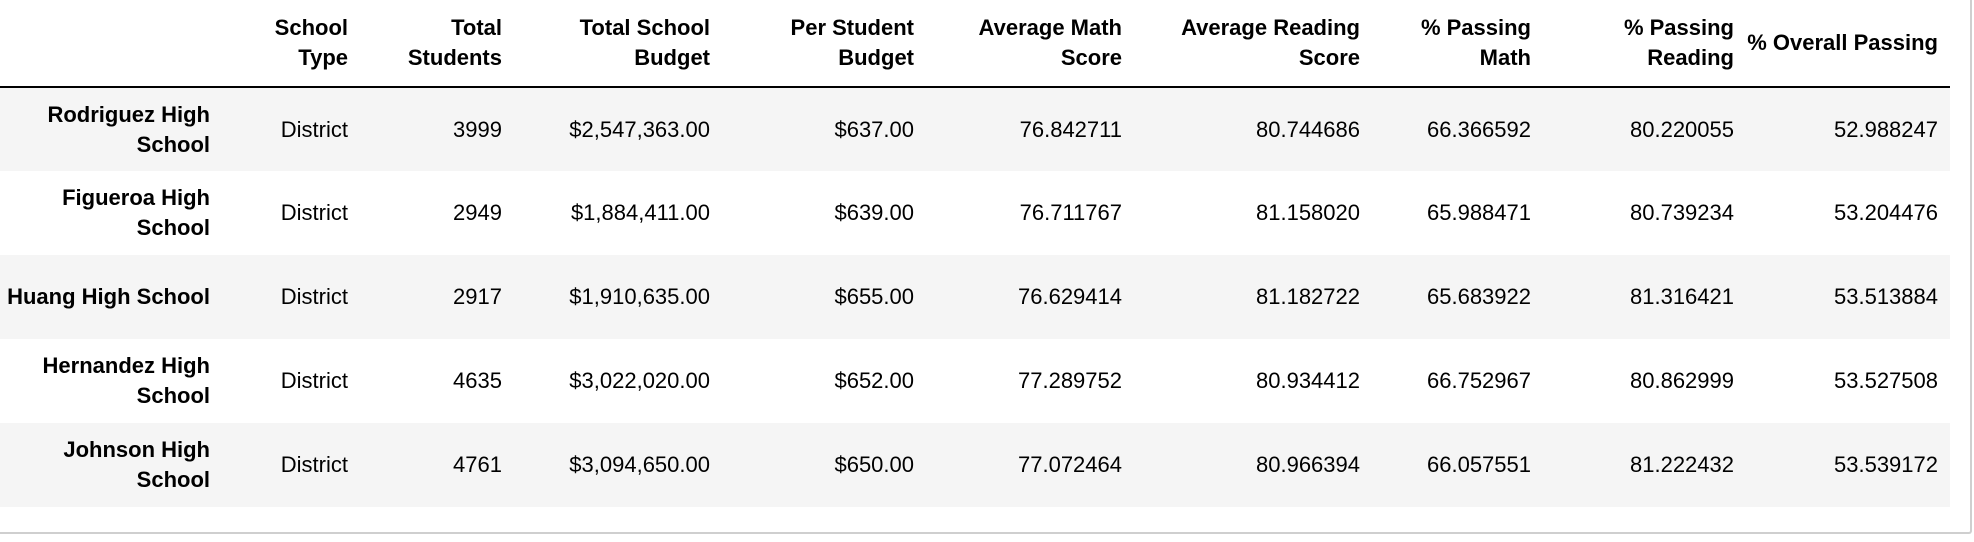 The width and height of the screenshot is (1974, 542). I want to click on cell-average-reading-score: 81.182722, so click(1308, 296).